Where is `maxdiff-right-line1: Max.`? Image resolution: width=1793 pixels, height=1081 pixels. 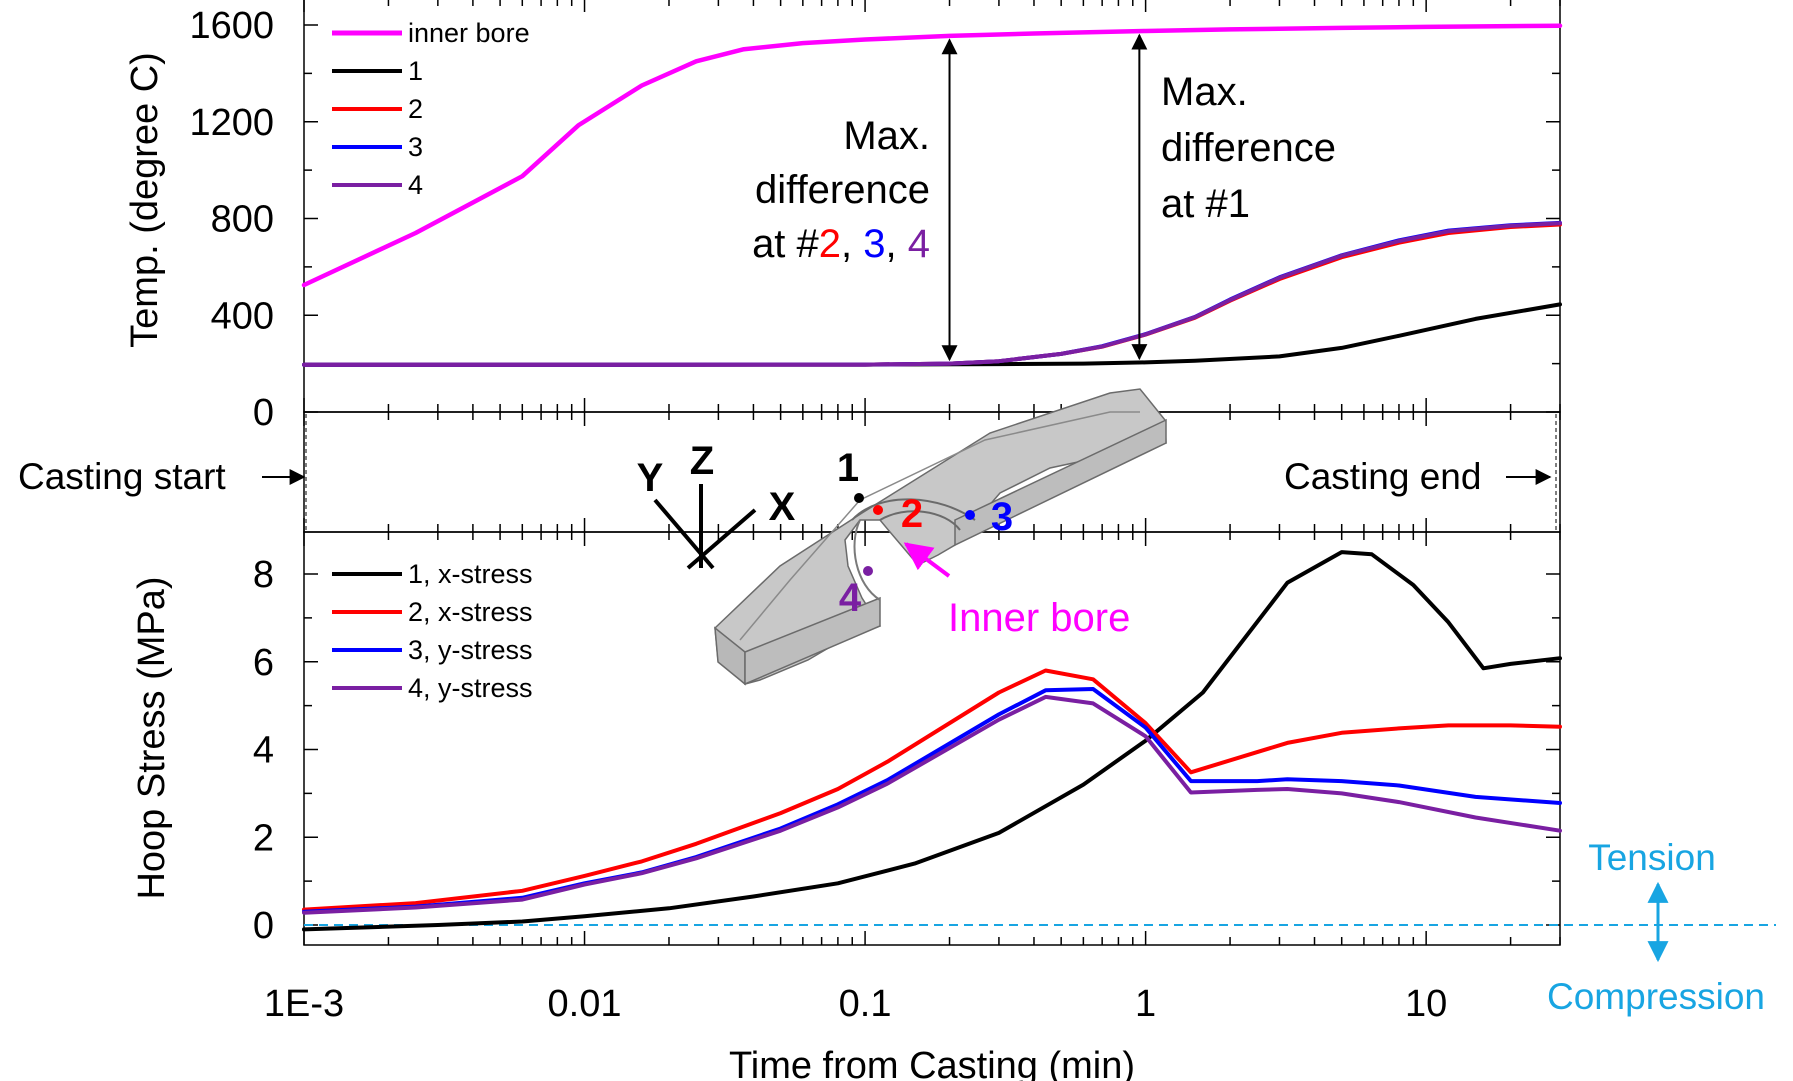 maxdiff-right-line1: Max. is located at coordinates (1204, 92).